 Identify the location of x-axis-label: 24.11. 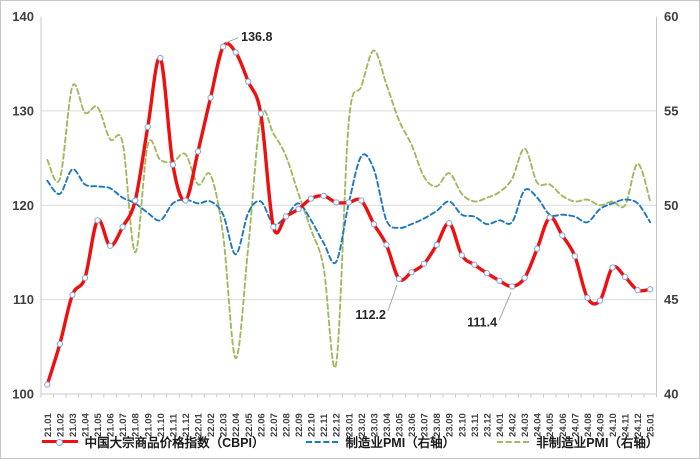
(626, 425).